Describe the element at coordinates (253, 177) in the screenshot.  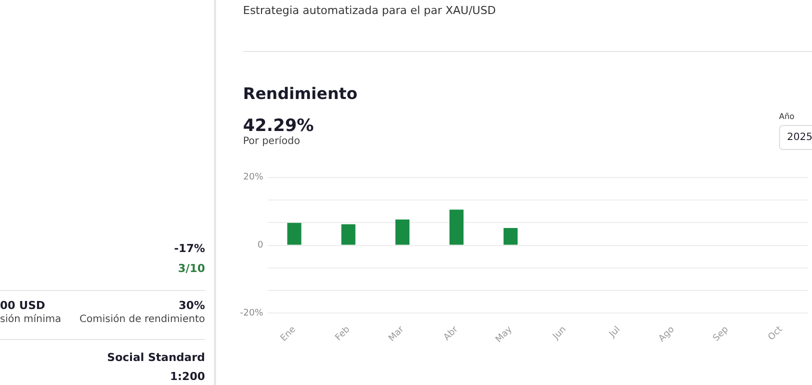
I see `y-tick-label: 20%` at that location.